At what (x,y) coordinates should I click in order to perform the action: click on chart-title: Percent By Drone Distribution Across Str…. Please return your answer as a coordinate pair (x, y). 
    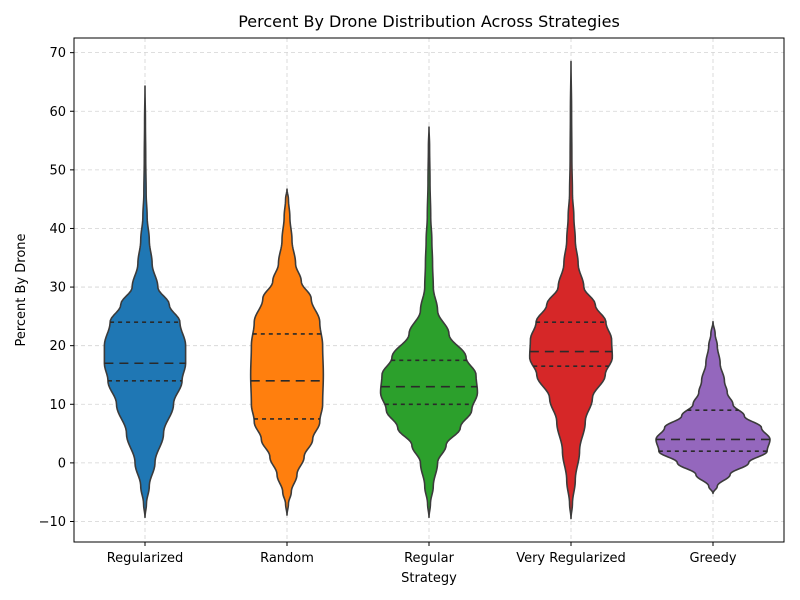
    Looking at the image, I should click on (429, 21).